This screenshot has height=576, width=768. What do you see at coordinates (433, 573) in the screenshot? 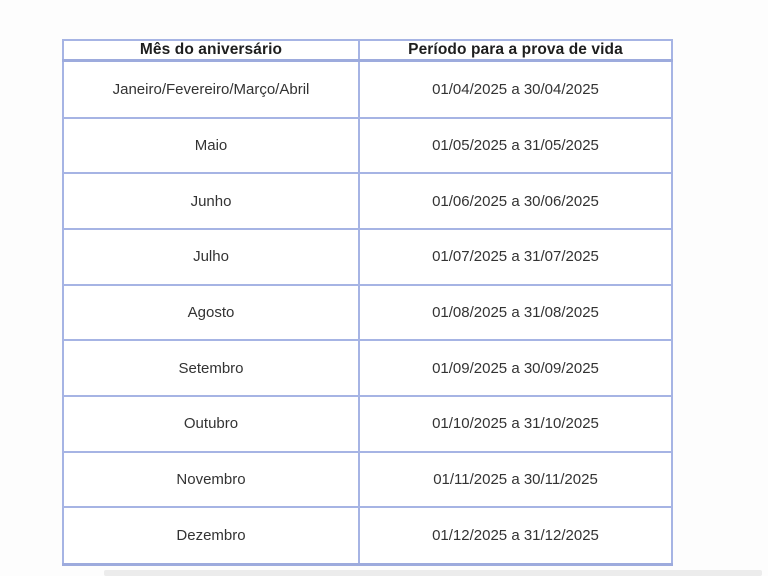
I see `cropped-element-edge` at bounding box center [433, 573].